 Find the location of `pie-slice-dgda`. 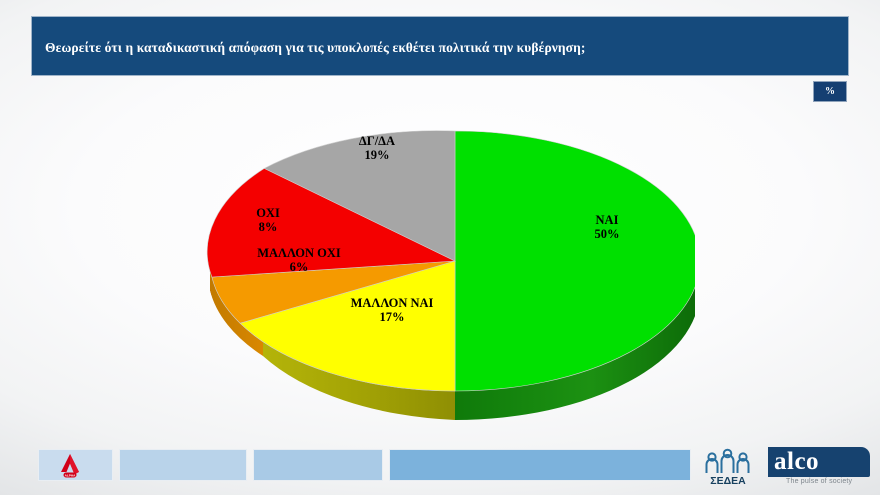

pie-slice-dgda is located at coordinates (359, 196).